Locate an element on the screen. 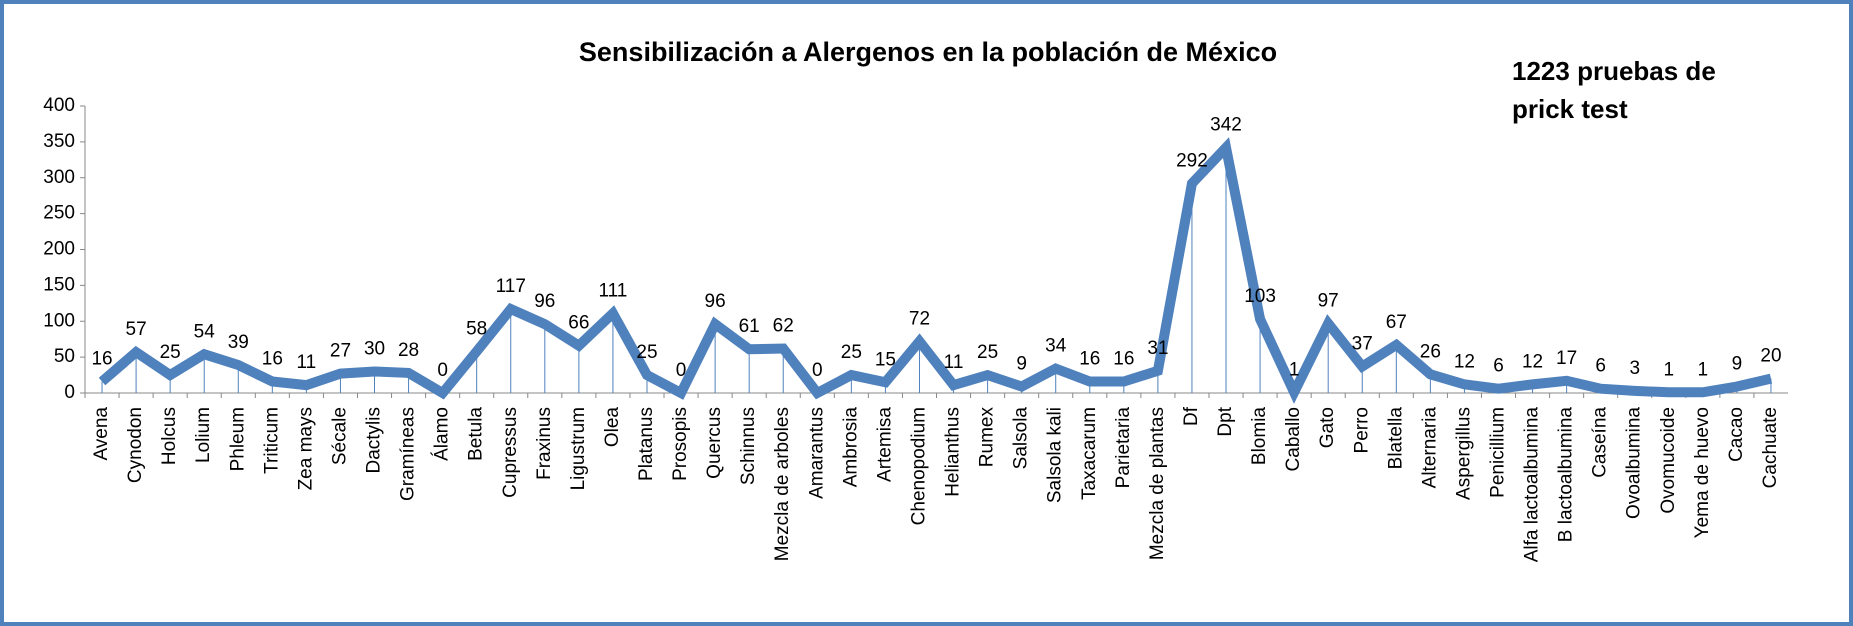  x-tick-label: Perro is located at coordinates (1361, 430).